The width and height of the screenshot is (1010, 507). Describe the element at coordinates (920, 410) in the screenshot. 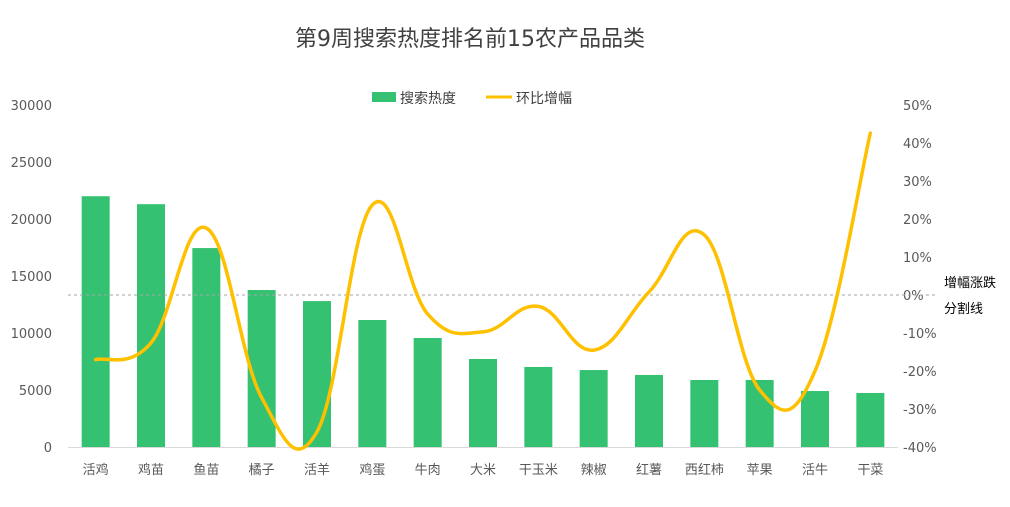

I see `right-axis-tick-label: -30%` at that location.